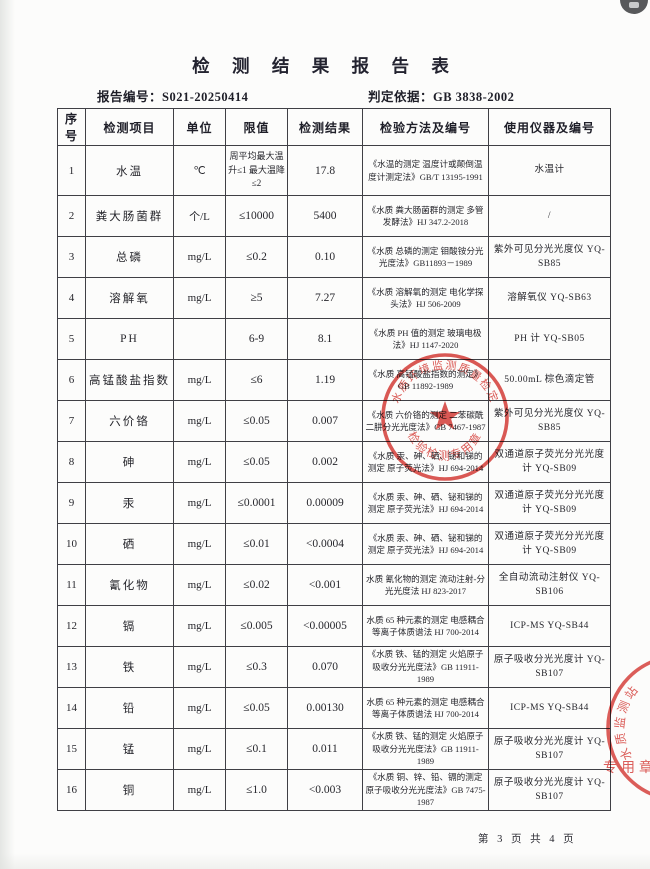 This screenshot has height=869, width=650. What do you see at coordinates (71, 339) in the screenshot?
I see `cell-no: 5` at bounding box center [71, 339].